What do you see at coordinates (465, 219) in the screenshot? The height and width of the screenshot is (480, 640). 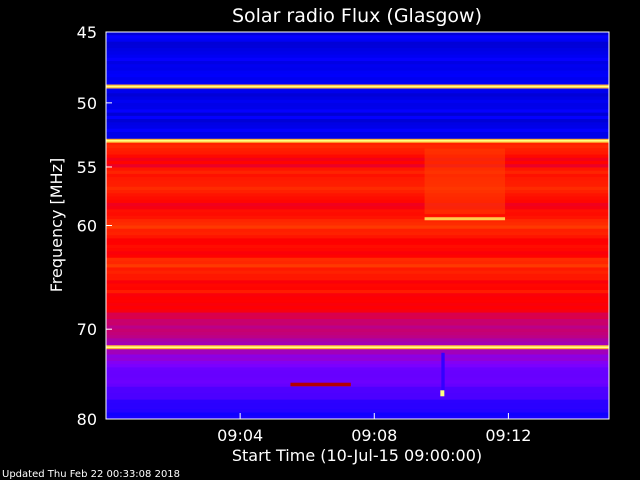 I see `bright-streak` at bounding box center [465, 219].